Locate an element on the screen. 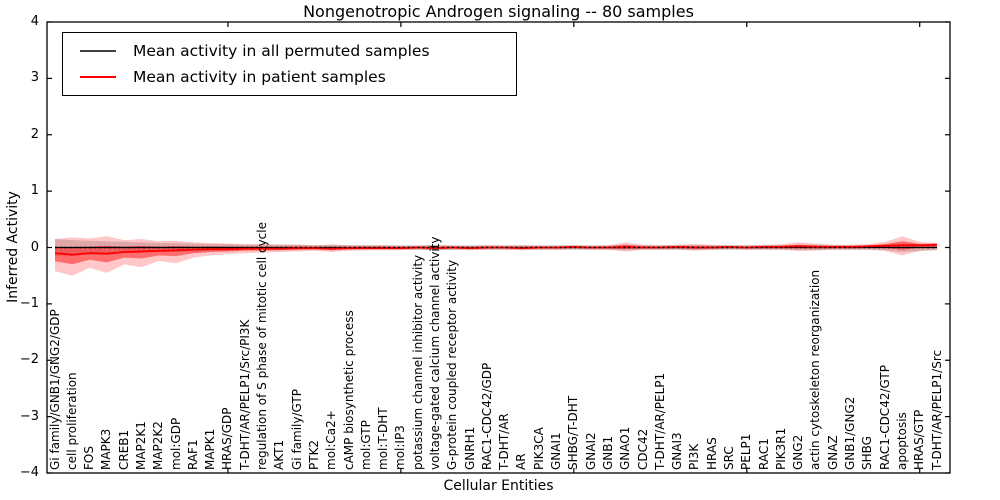  x-tick-label: MAPK1 is located at coordinates (210, 449).